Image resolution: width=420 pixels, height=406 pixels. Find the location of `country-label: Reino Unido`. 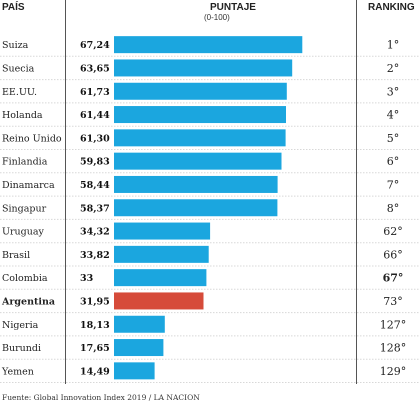

country-label: Reino Unido is located at coordinates (32, 138).